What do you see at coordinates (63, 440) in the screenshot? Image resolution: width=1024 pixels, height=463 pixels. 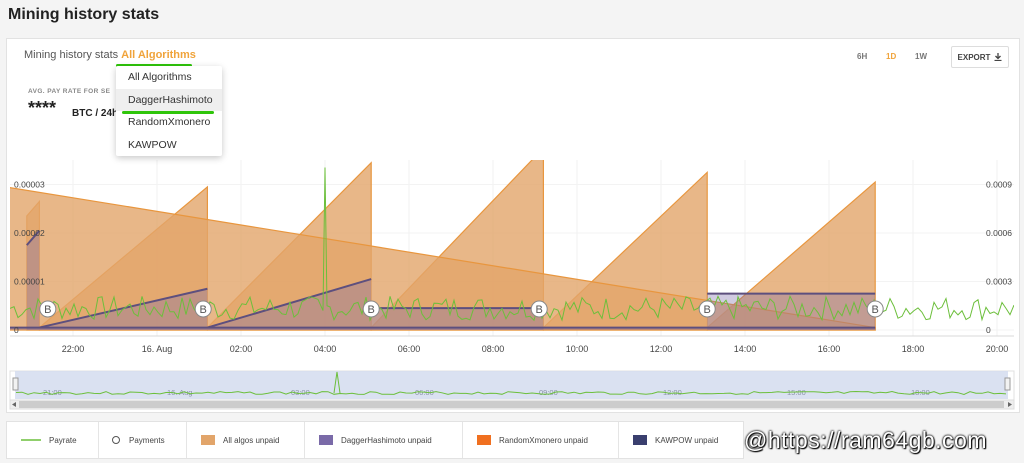 I see `legend-label: Payrate` at bounding box center [63, 440].